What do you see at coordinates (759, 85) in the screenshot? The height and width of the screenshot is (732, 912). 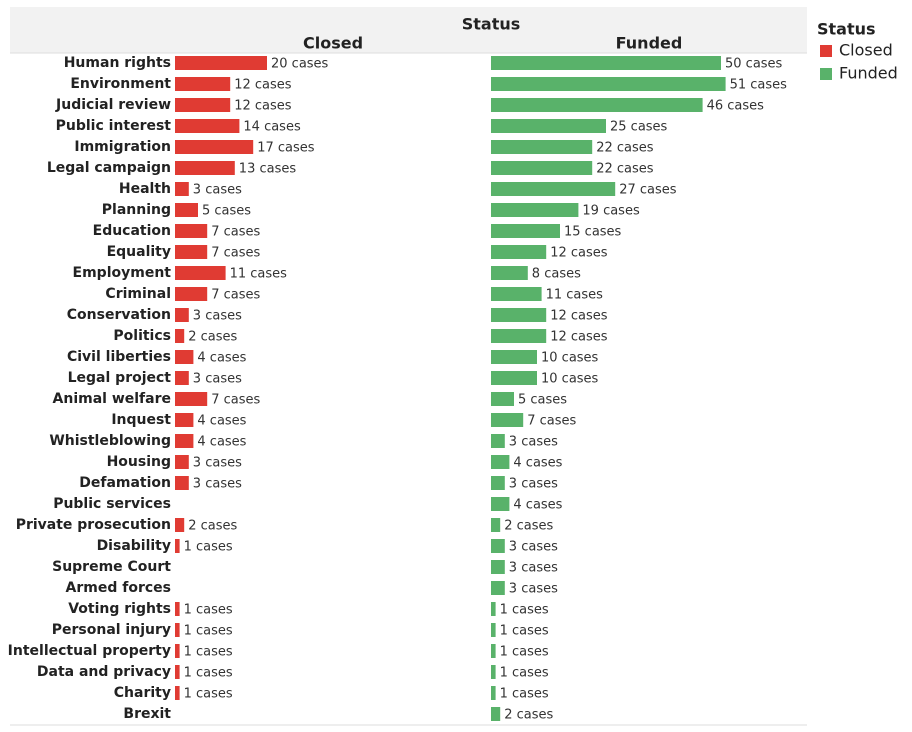 I see `value-label: 51 cases` at bounding box center [759, 85].